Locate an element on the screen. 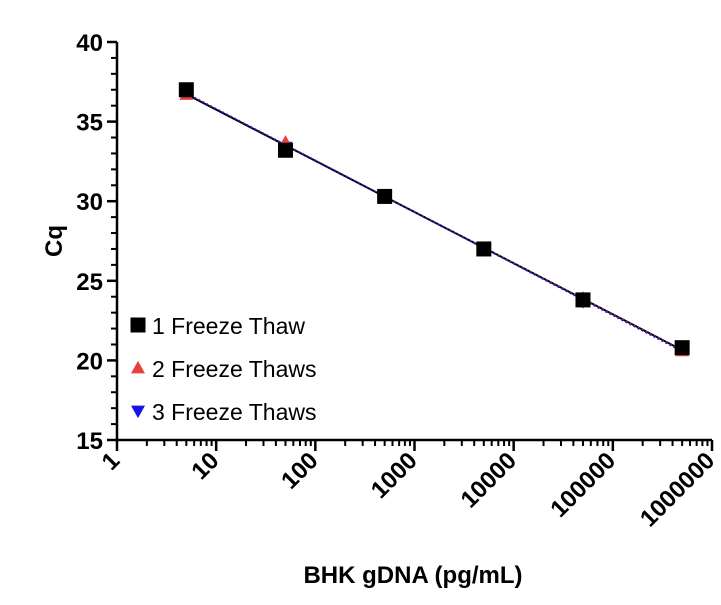  y-axis-title: Cq is located at coordinates (54, 241).